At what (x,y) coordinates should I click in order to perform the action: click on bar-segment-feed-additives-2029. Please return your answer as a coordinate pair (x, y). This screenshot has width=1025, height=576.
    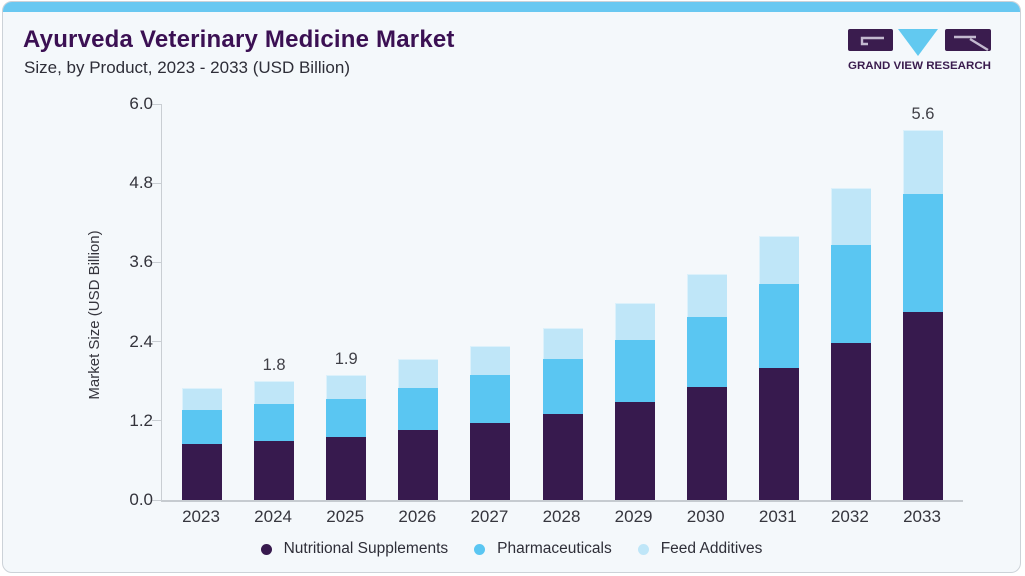
    Looking at the image, I should click on (634, 322).